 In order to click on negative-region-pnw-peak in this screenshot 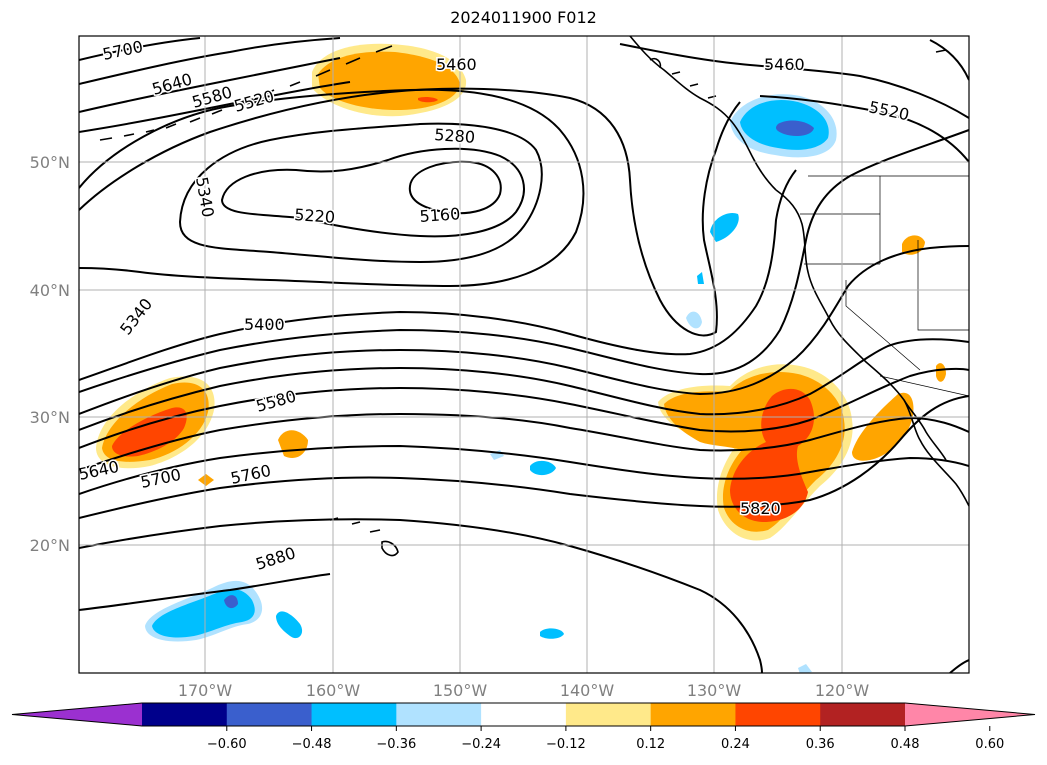, I will do `click(795, 128)`.